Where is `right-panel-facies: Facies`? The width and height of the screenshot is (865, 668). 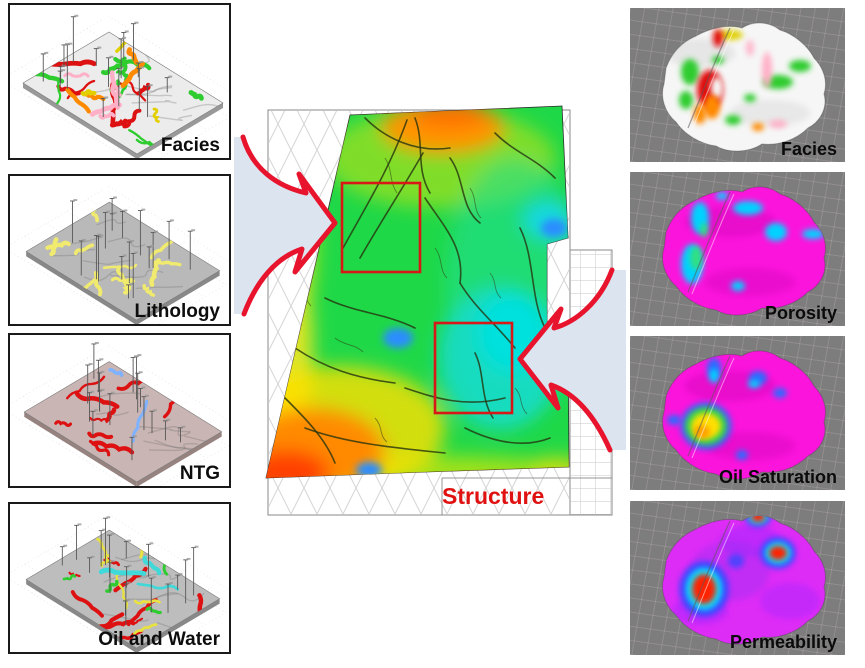 right-panel-facies: Facies is located at coordinates (737, 85).